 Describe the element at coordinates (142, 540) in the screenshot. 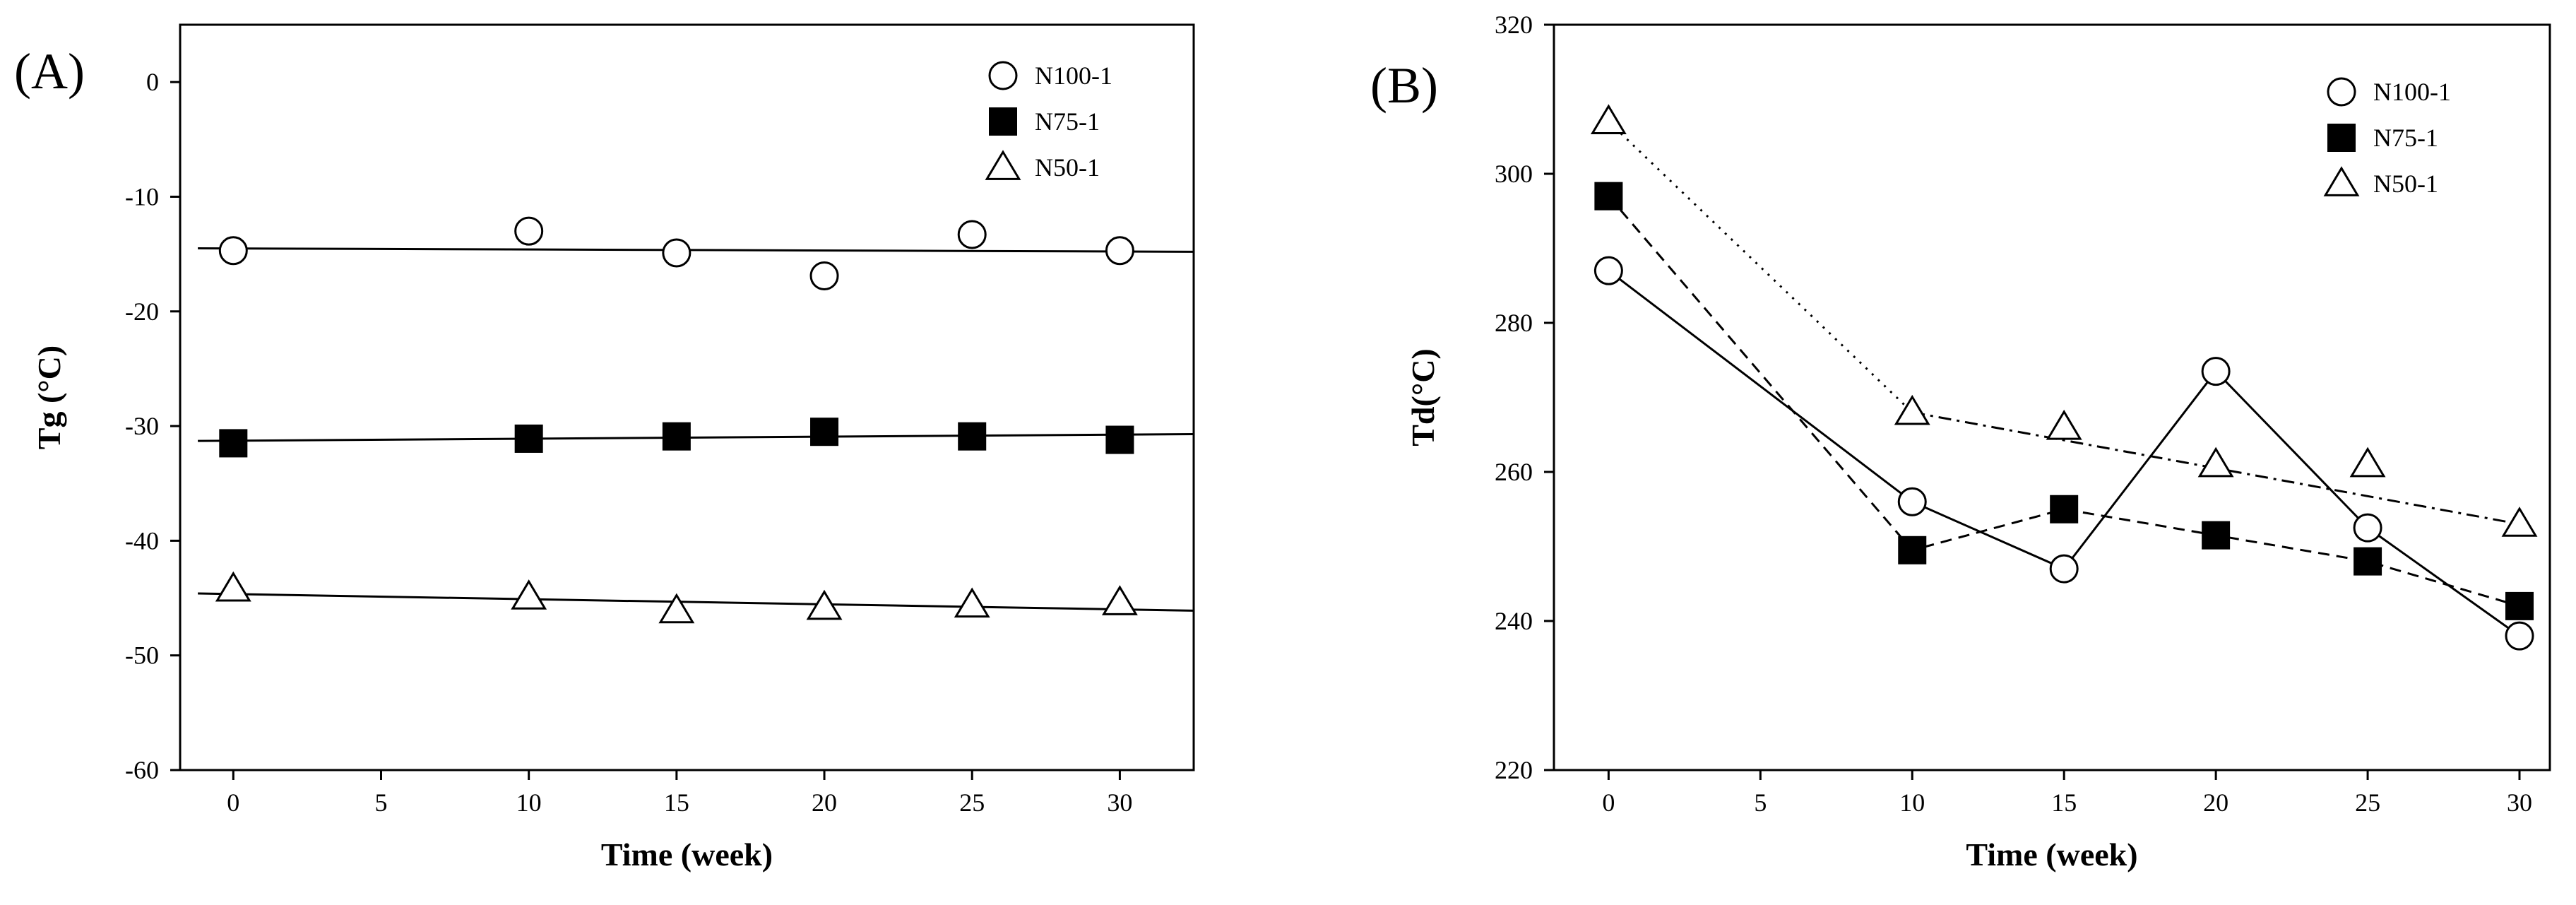

I see `y-tick-label: -40` at that location.